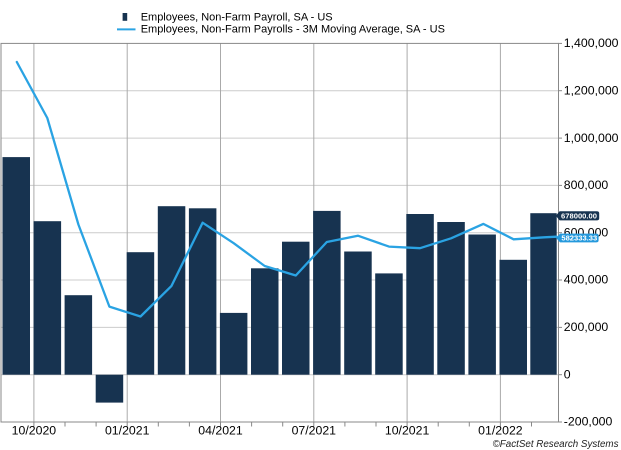 This screenshot has width=621, height=450. What do you see at coordinates (500, 431) in the screenshot?
I see `svg-text: 01/2022` at bounding box center [500, 431].